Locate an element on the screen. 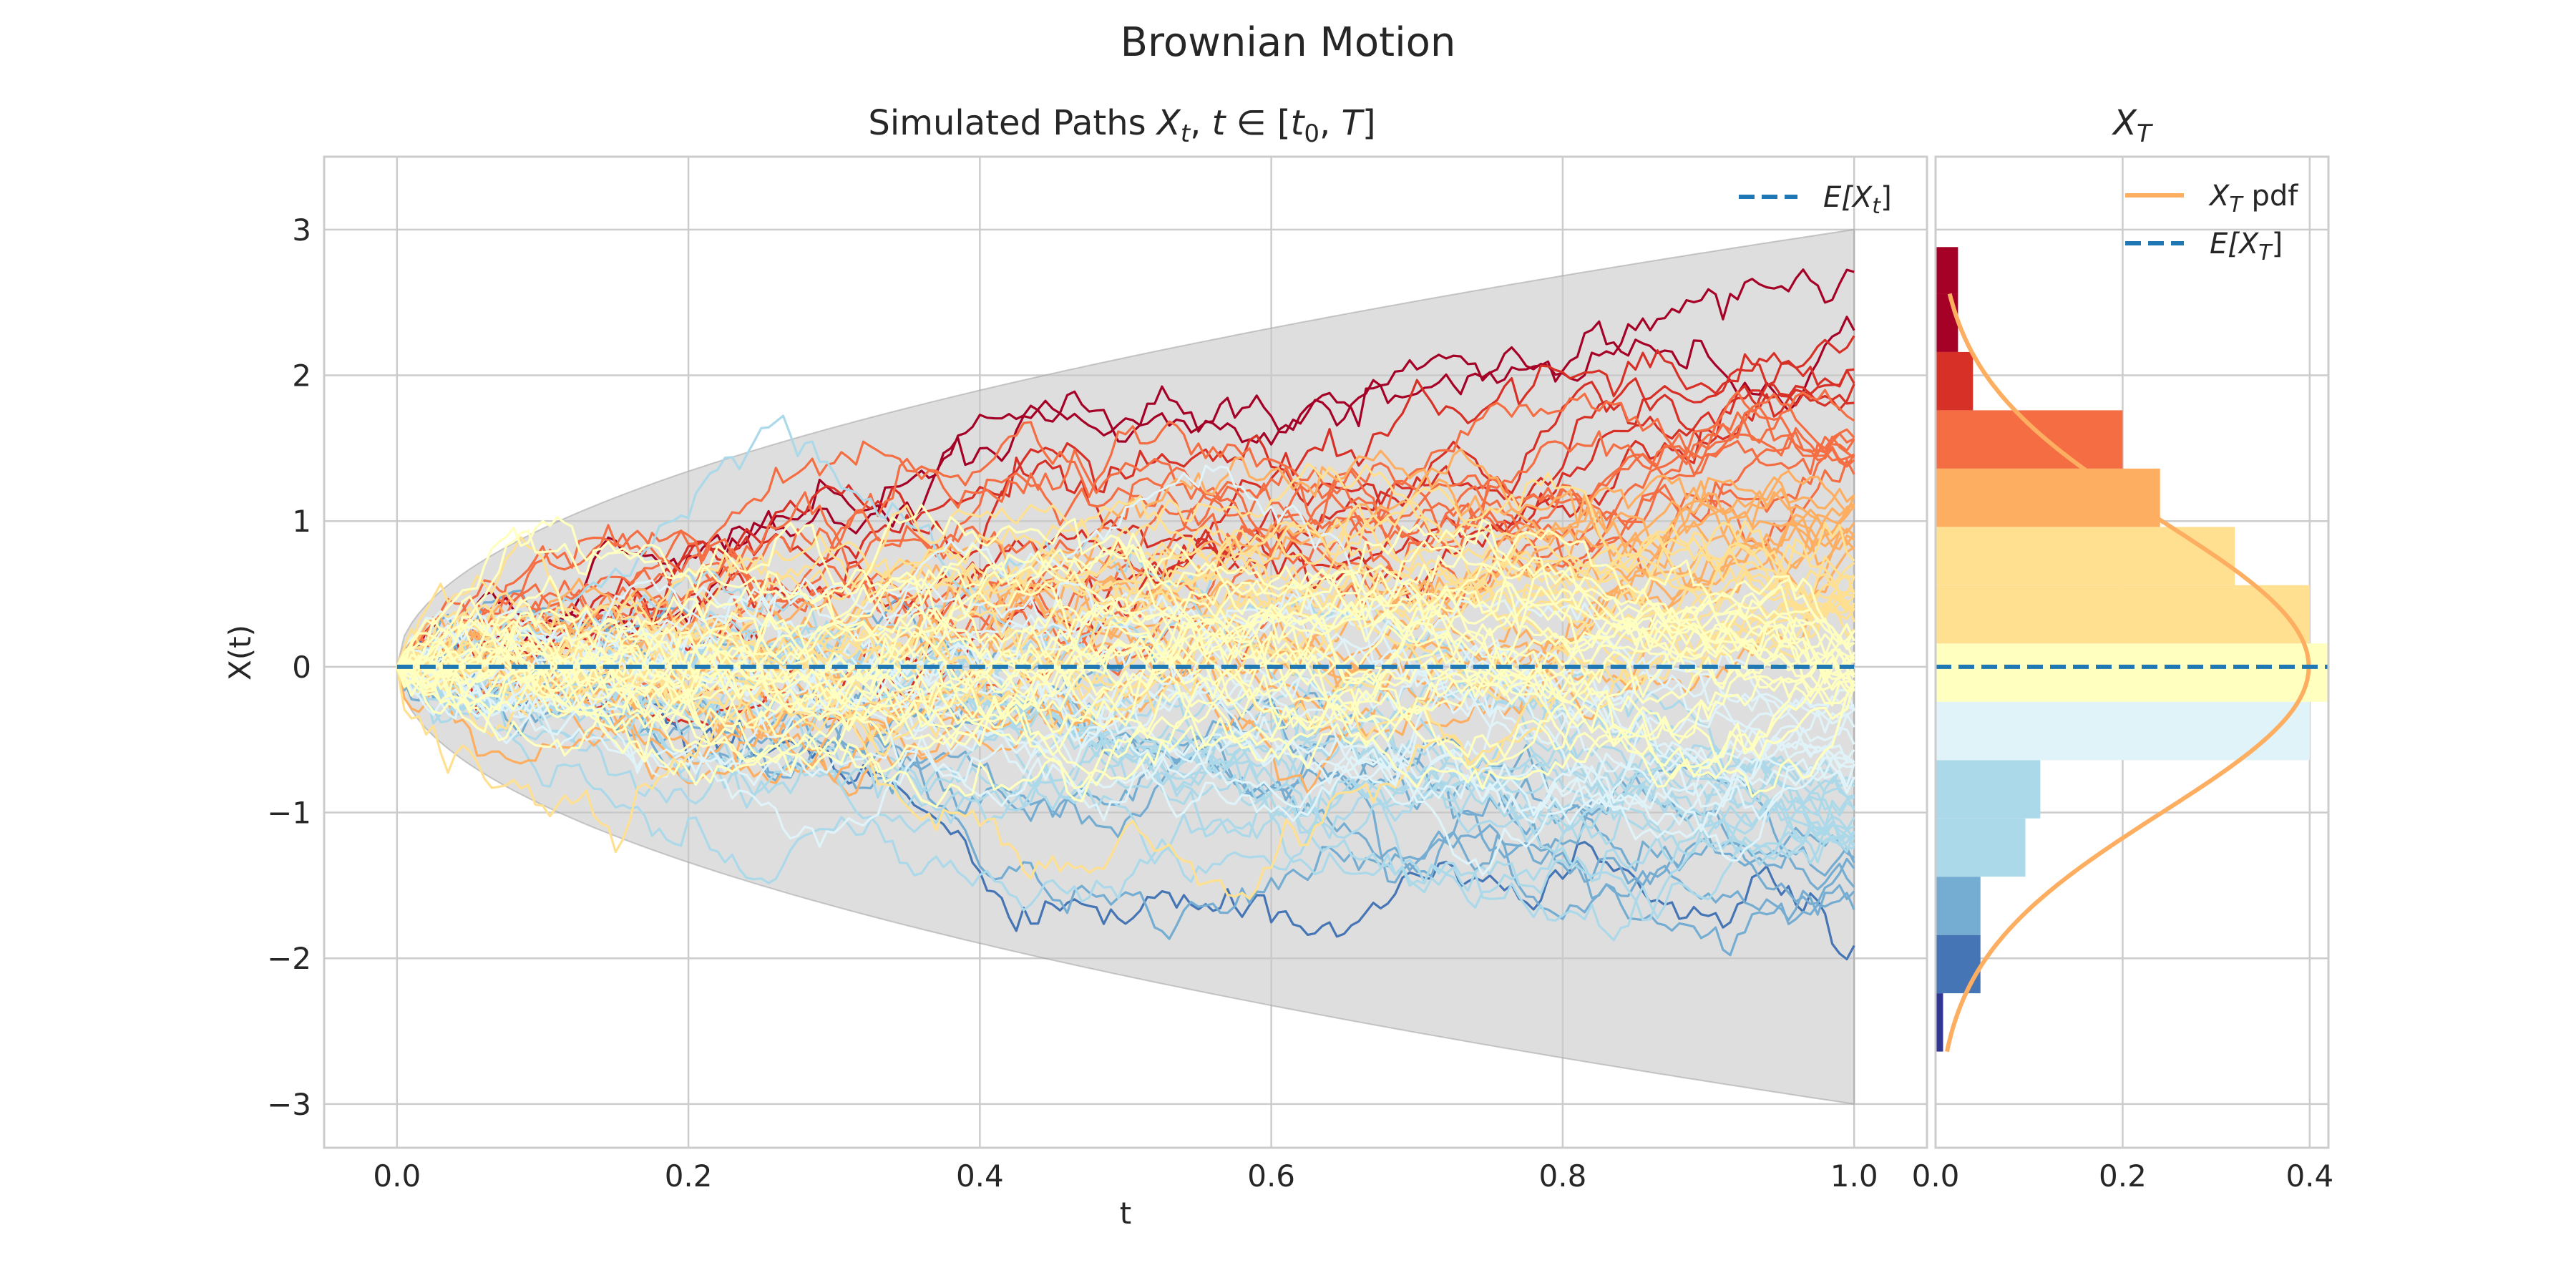 This screenshot has height=1288, width=2576. paths-x-tick-labels: 0.0 0.2 0.4 0.6 0.8 1.0 is located at coordinates (1125, 1176).